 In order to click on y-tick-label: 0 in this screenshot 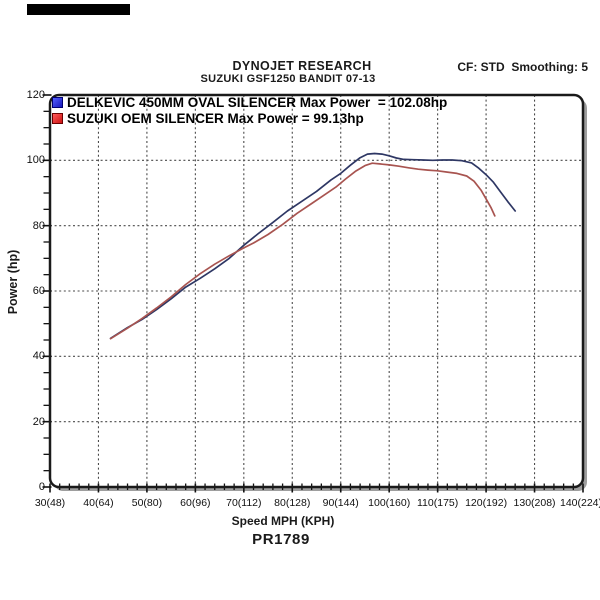, I will do `click(41, 487)`.